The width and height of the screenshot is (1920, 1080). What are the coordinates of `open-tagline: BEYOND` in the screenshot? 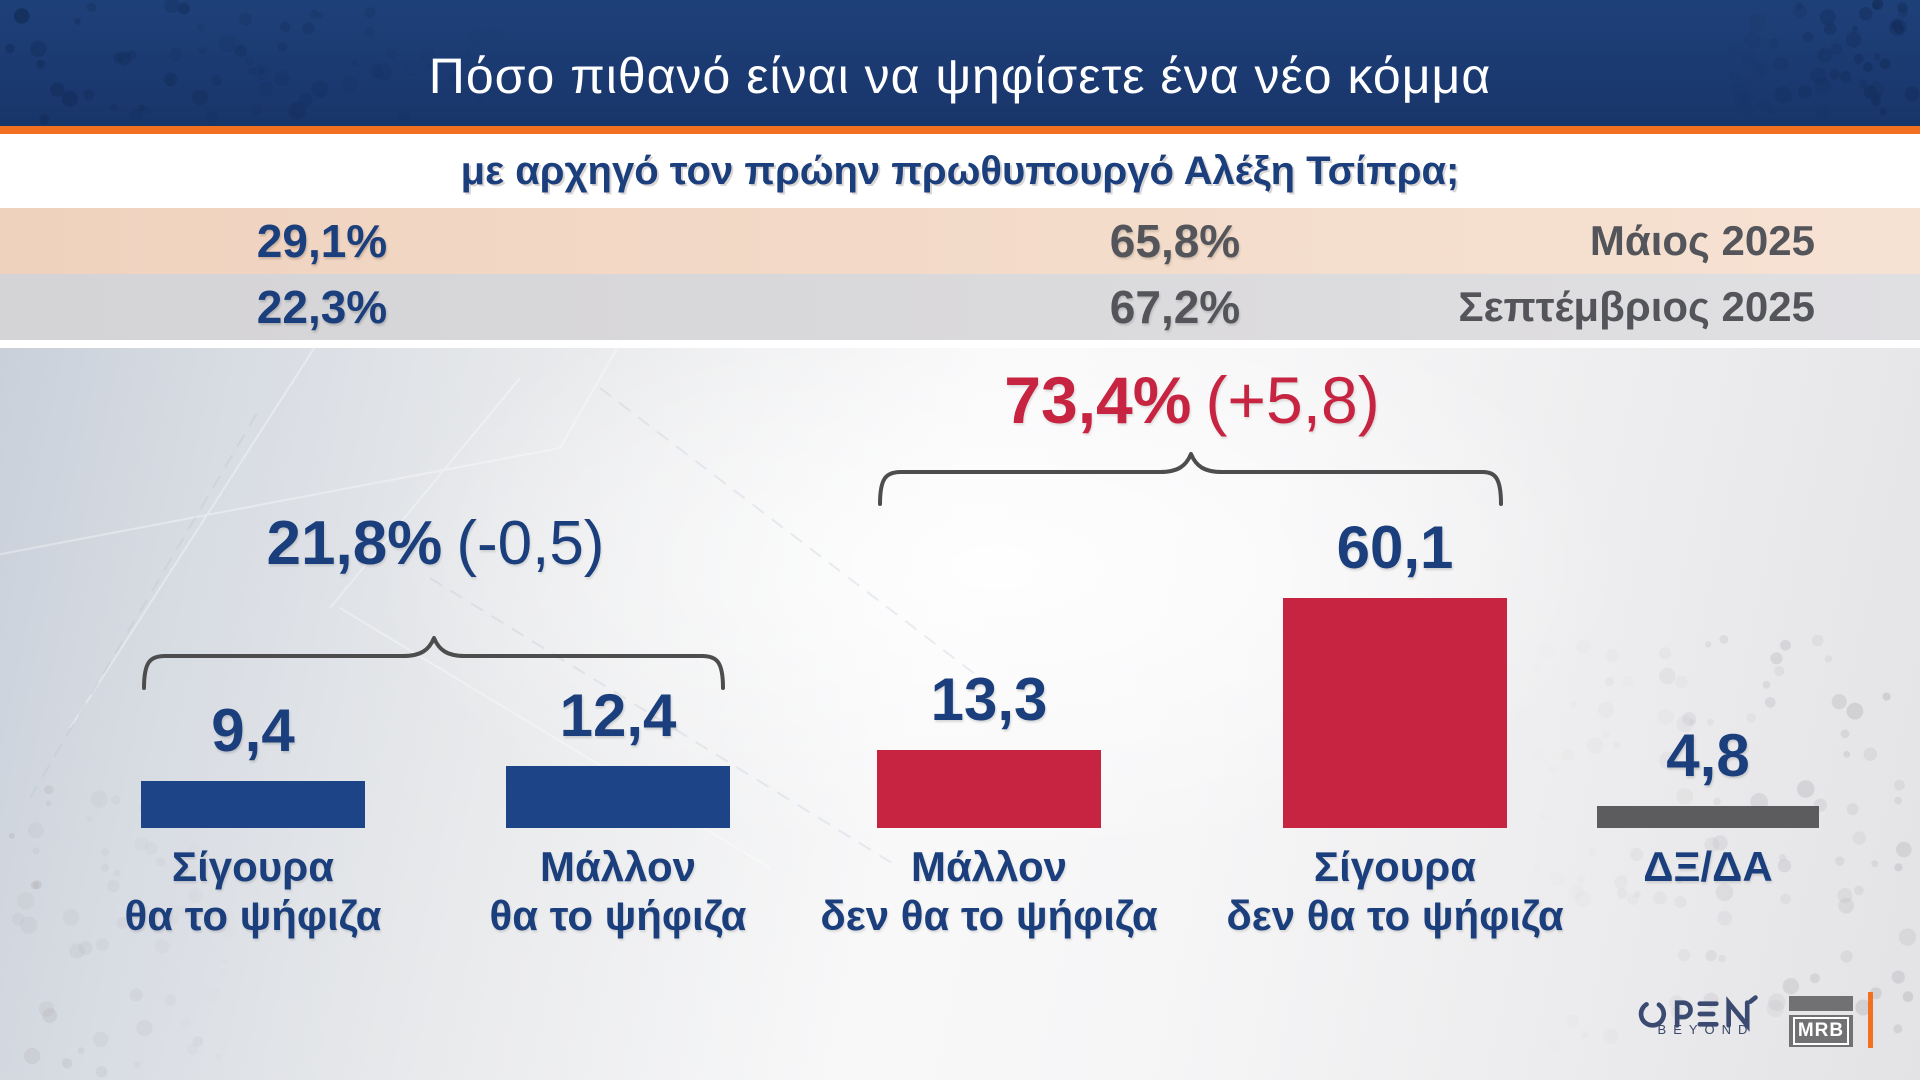 It's located at (1706, 1029).